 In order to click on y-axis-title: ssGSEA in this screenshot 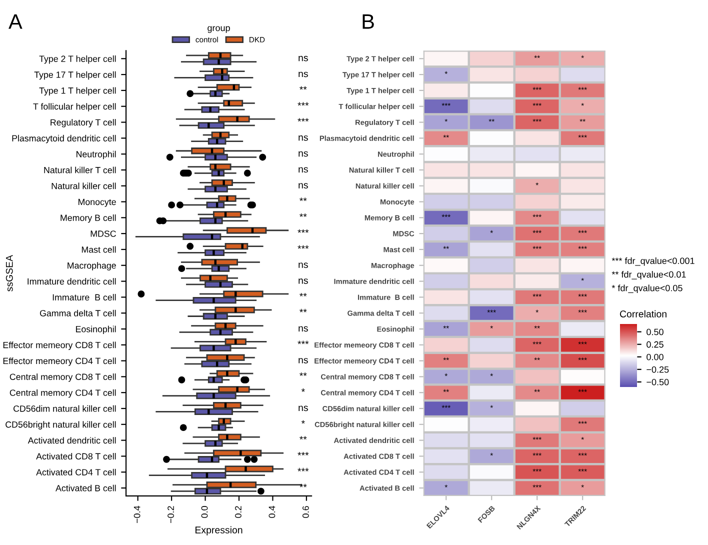, I will do `click(9, 273)`.